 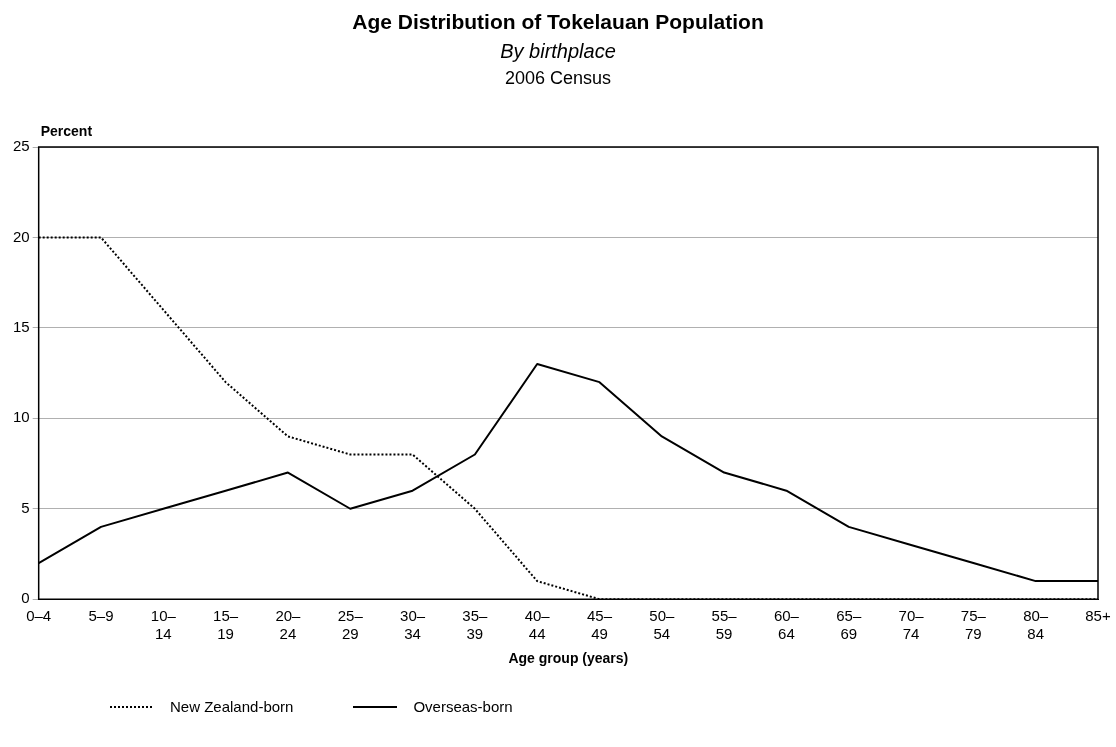 I want to click on x-tick-label: 60– 64, so click(x=786, y=625).